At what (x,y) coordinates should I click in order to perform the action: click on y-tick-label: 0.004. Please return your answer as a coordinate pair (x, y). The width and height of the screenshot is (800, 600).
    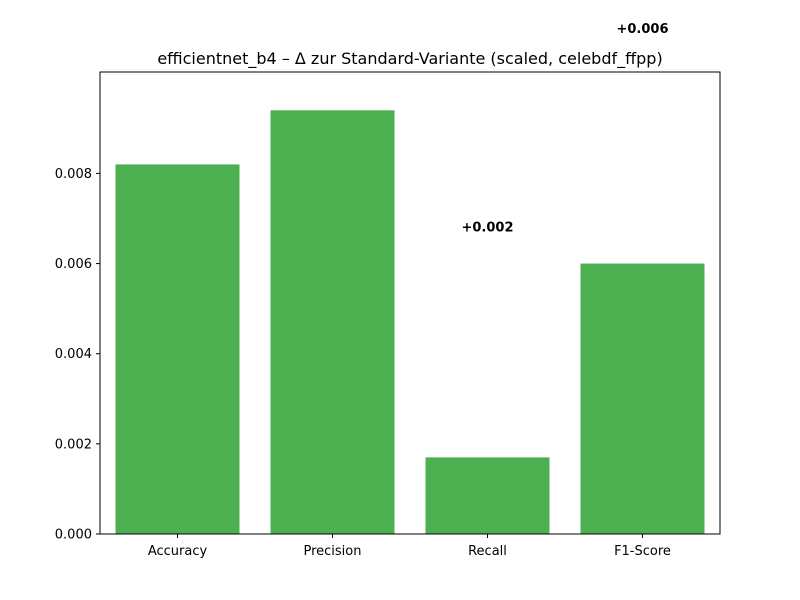
    Looking at the image, I should click on (73, 354).